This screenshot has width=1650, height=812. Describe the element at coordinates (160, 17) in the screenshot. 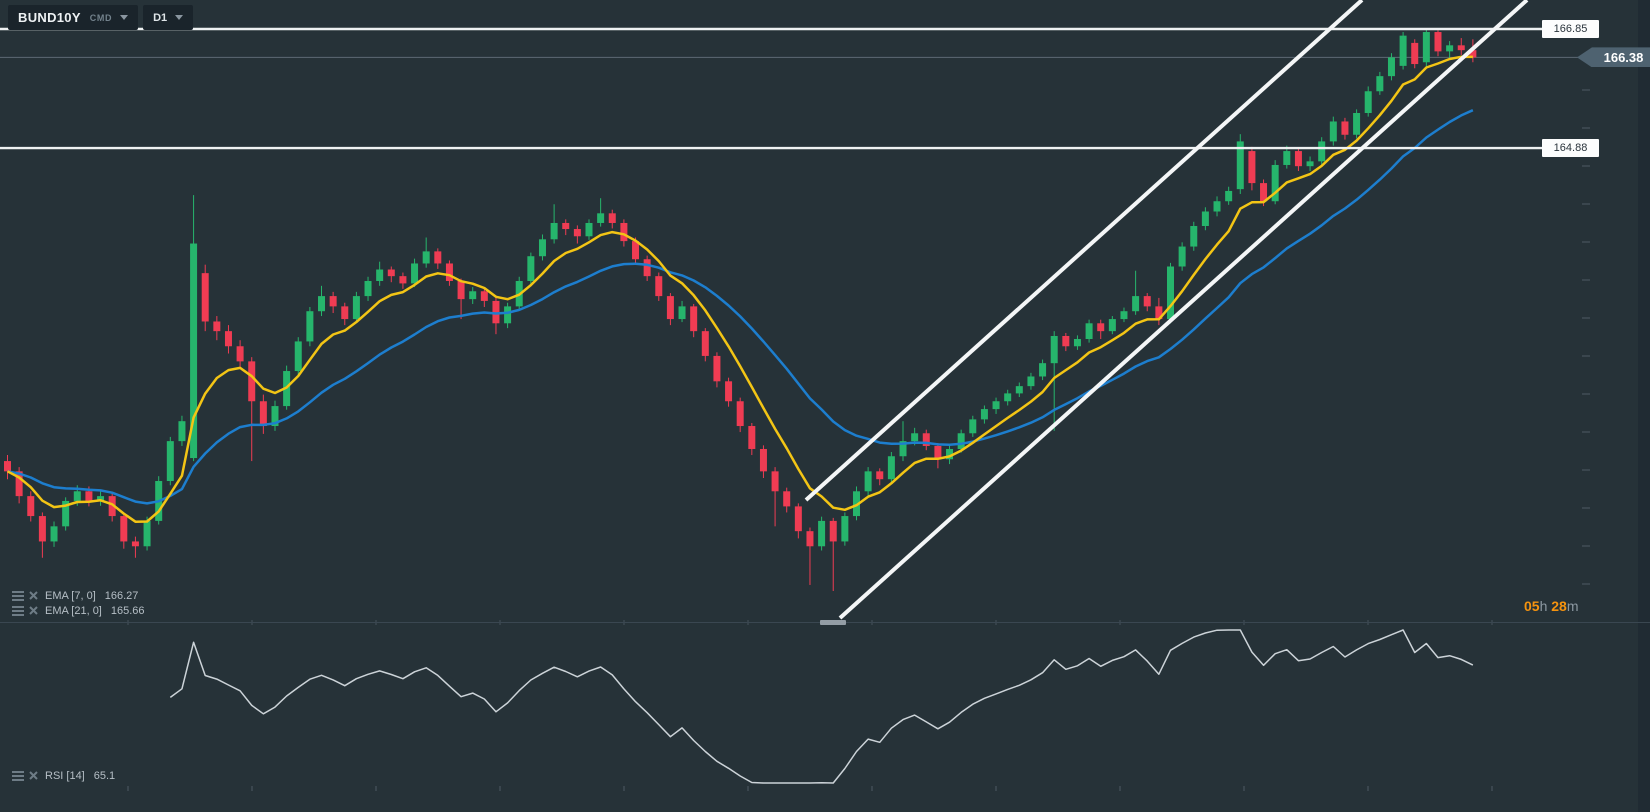

I see `timeframe-label: D1` at that location.